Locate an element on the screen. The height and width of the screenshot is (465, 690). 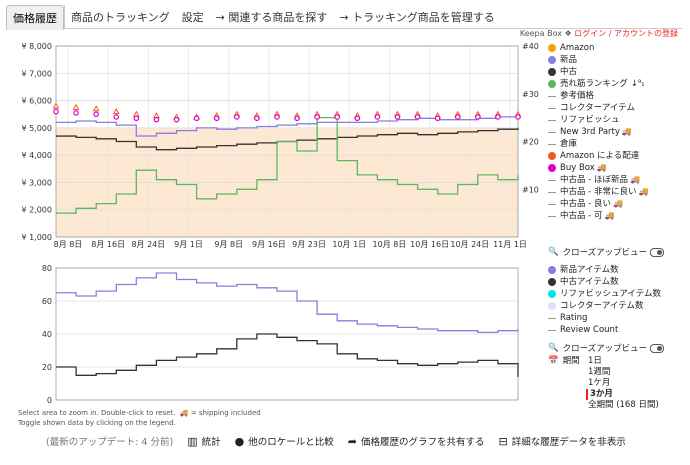
tab-4: → トラッキング商品を管理する is located at coordinates (417, 17).